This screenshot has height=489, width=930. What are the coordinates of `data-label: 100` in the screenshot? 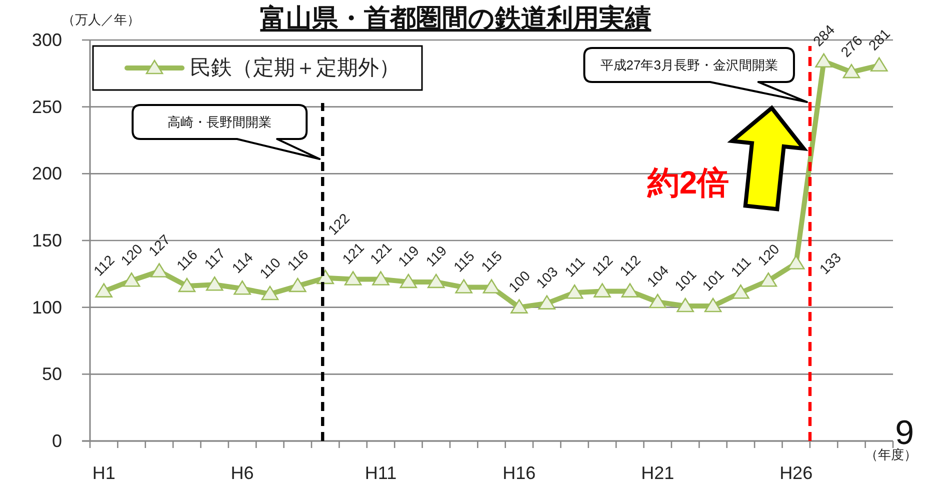 It's located at (519, 281).